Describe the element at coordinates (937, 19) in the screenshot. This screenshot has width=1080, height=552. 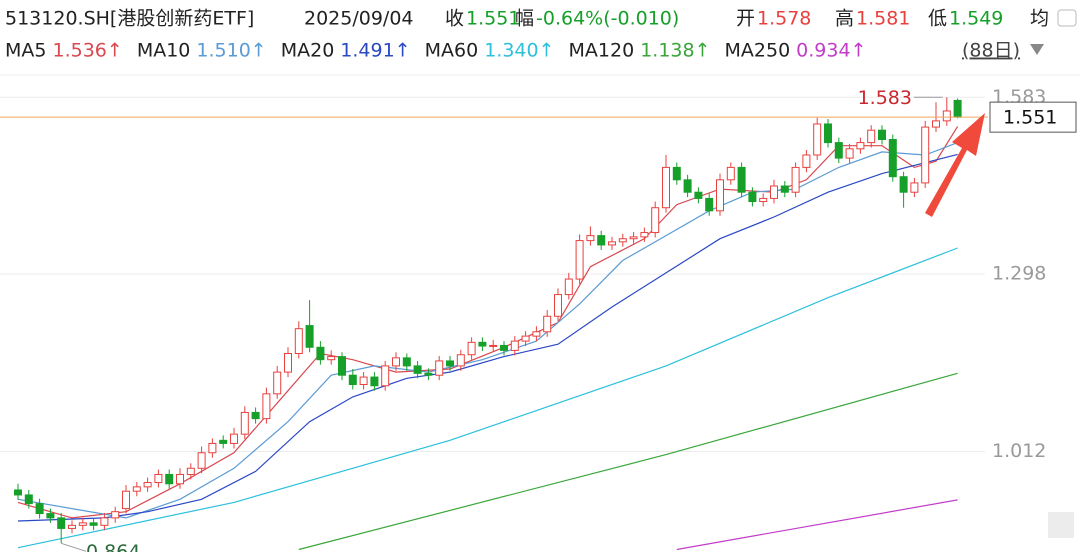
I see `low-label: 低` at that location.